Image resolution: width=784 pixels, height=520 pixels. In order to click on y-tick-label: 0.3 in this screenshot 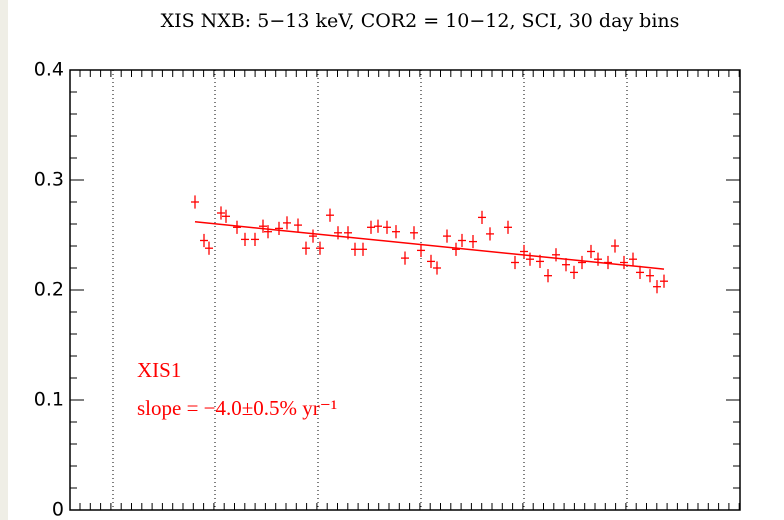, I will do `click(49, 180)`.